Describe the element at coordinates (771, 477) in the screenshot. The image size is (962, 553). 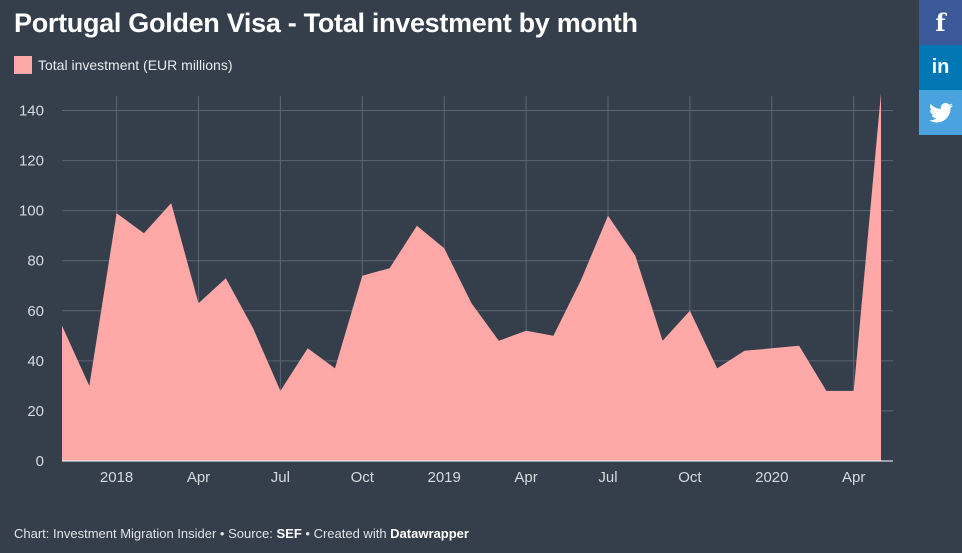
I see `x-tick-label: 2020` at that location.